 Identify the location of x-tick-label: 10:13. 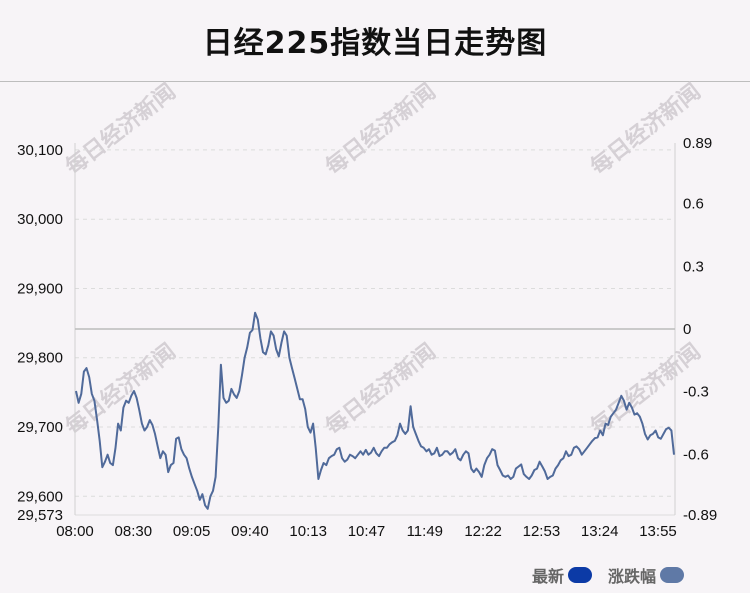
(308, 531).